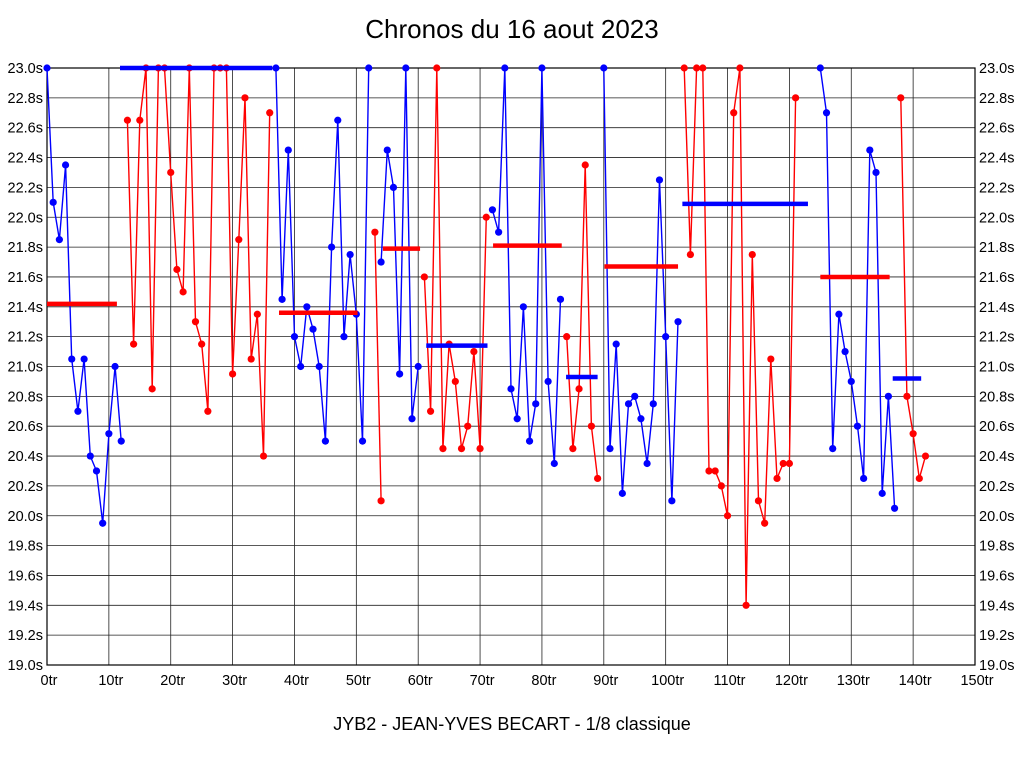 This screenshot has width=1024, height=768. I want to click on x-axis-tick-label: 150tr, so click(976, 681).